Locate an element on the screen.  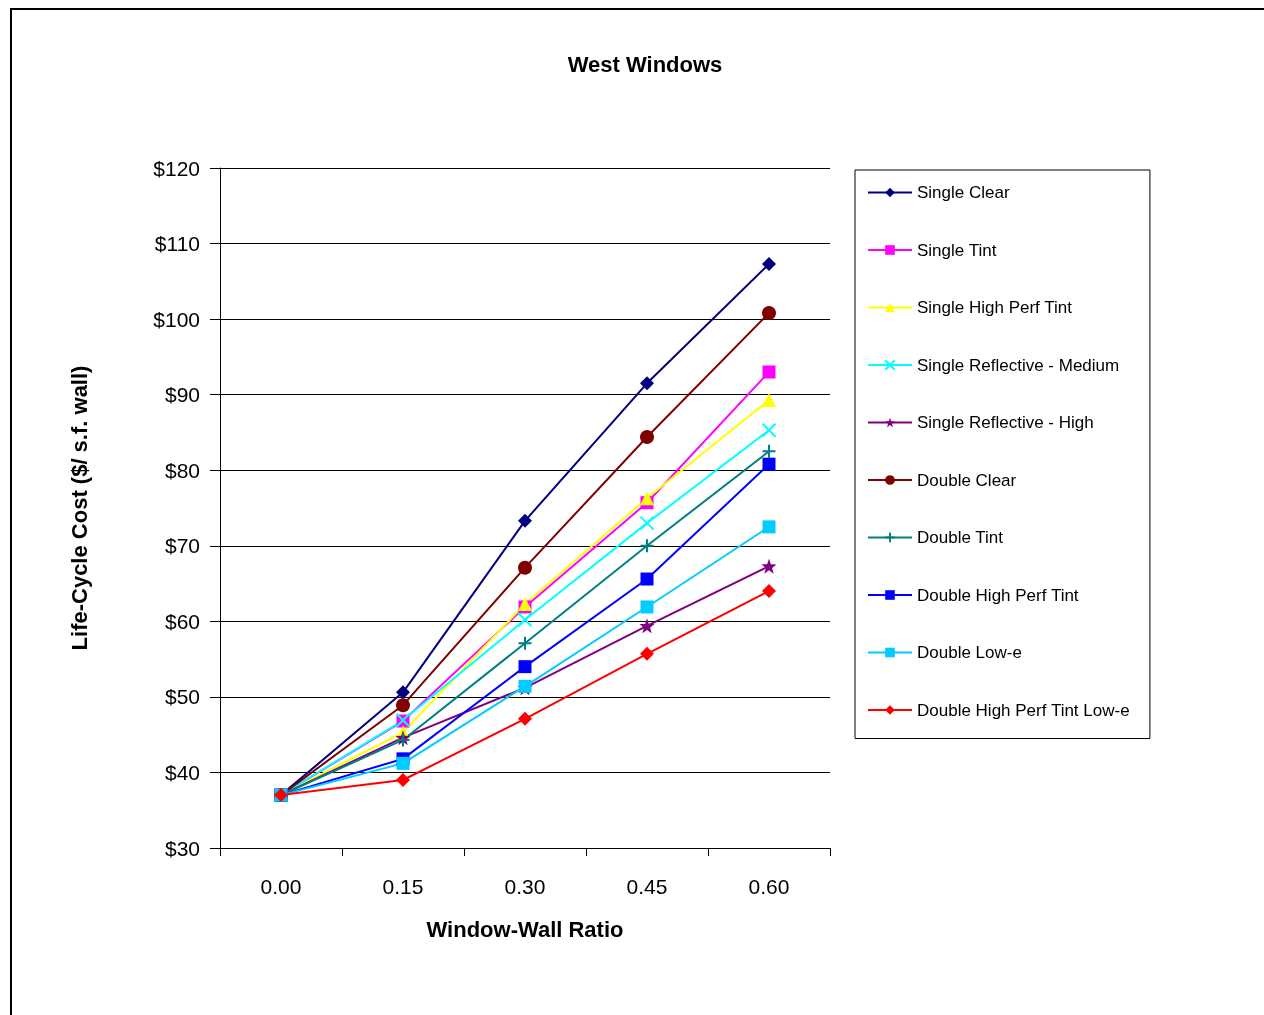
y-tick-label: $30 is located at coordinates (182, 848).